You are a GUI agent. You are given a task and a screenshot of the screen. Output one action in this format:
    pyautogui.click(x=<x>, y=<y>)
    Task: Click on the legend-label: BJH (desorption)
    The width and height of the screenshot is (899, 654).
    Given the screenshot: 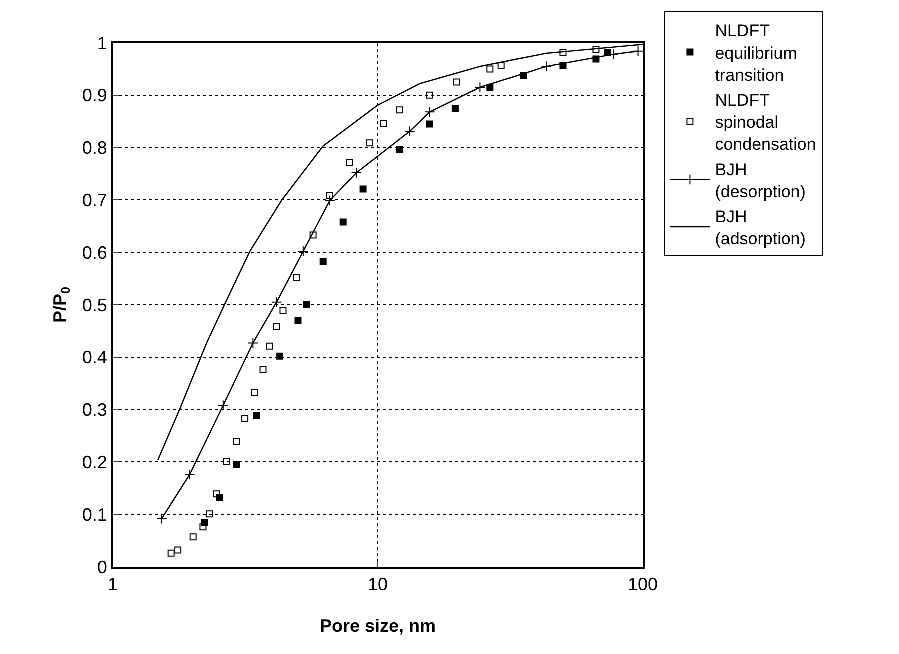 What is the action you would take?
    pyautogui.click(x=760, y=181)
    